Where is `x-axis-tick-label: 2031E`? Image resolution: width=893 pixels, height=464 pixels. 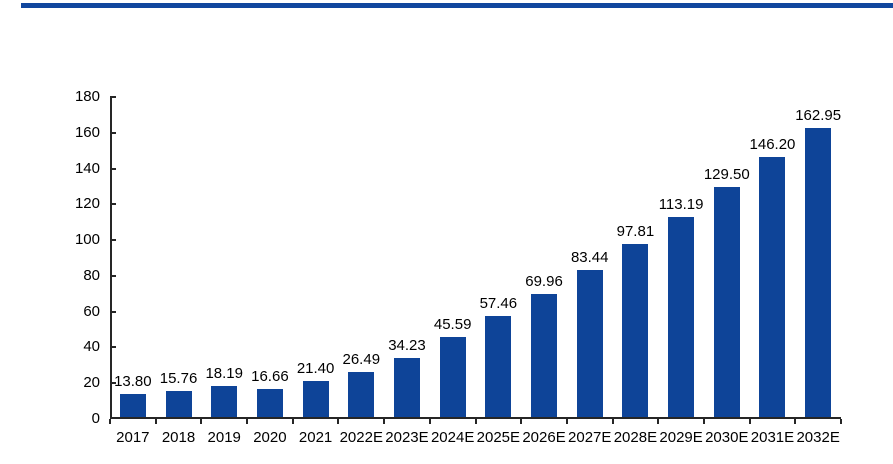
x-axis-tick-label: 2031E is located at coordinates (772, 437).